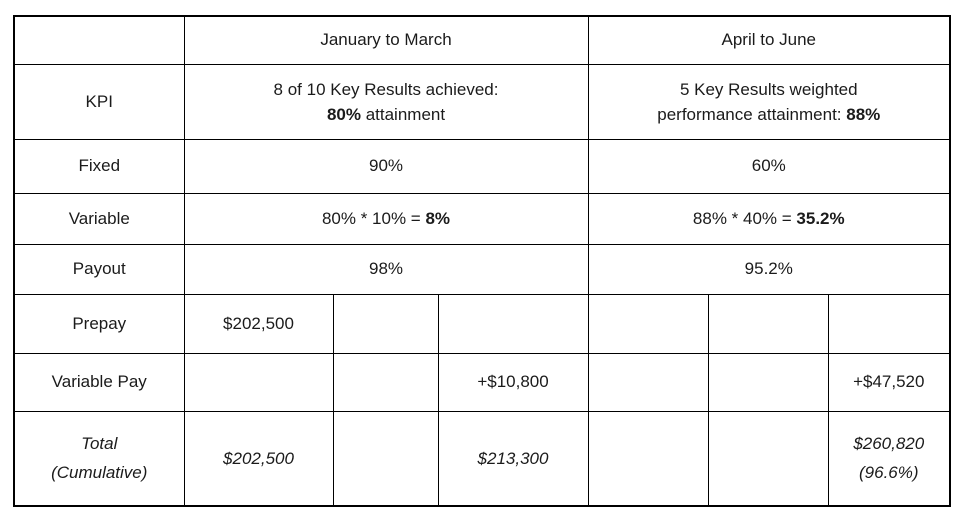 This screenshot has width=961, height=522. I want to click on payout-apr-cell: 95.2%, so click(769, 269).